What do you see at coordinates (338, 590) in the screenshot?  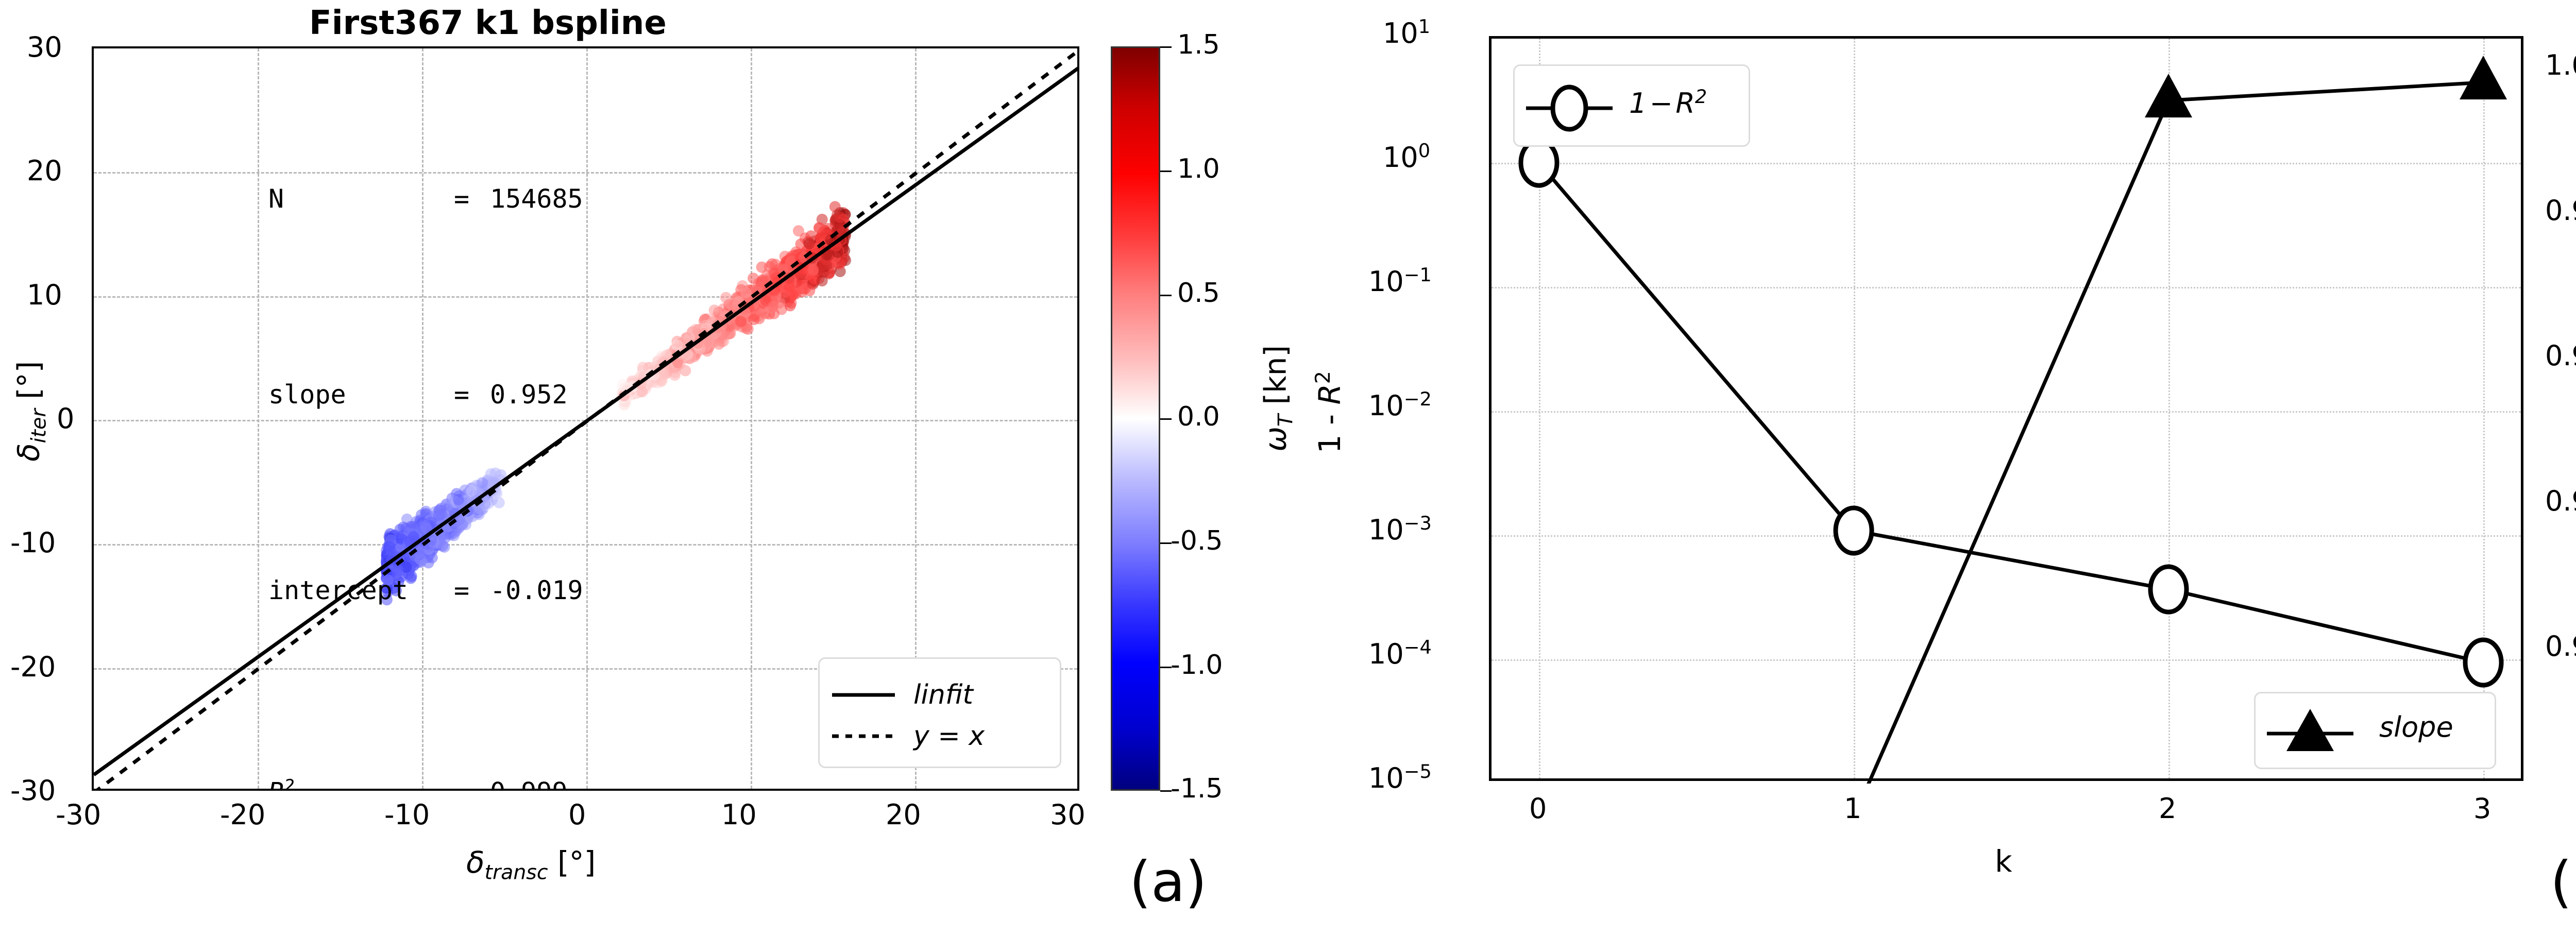 I see `stat-key: intercept` at bounding box center [338, 590].